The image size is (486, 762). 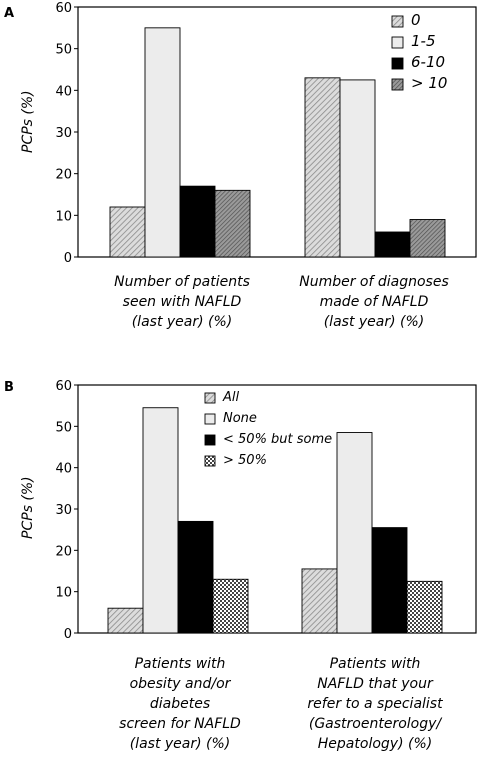 What do you see at coordinates (180, 684) in the screenshot?
I see `category-label-line: obesity and/or` at bounding box center [180, 684].